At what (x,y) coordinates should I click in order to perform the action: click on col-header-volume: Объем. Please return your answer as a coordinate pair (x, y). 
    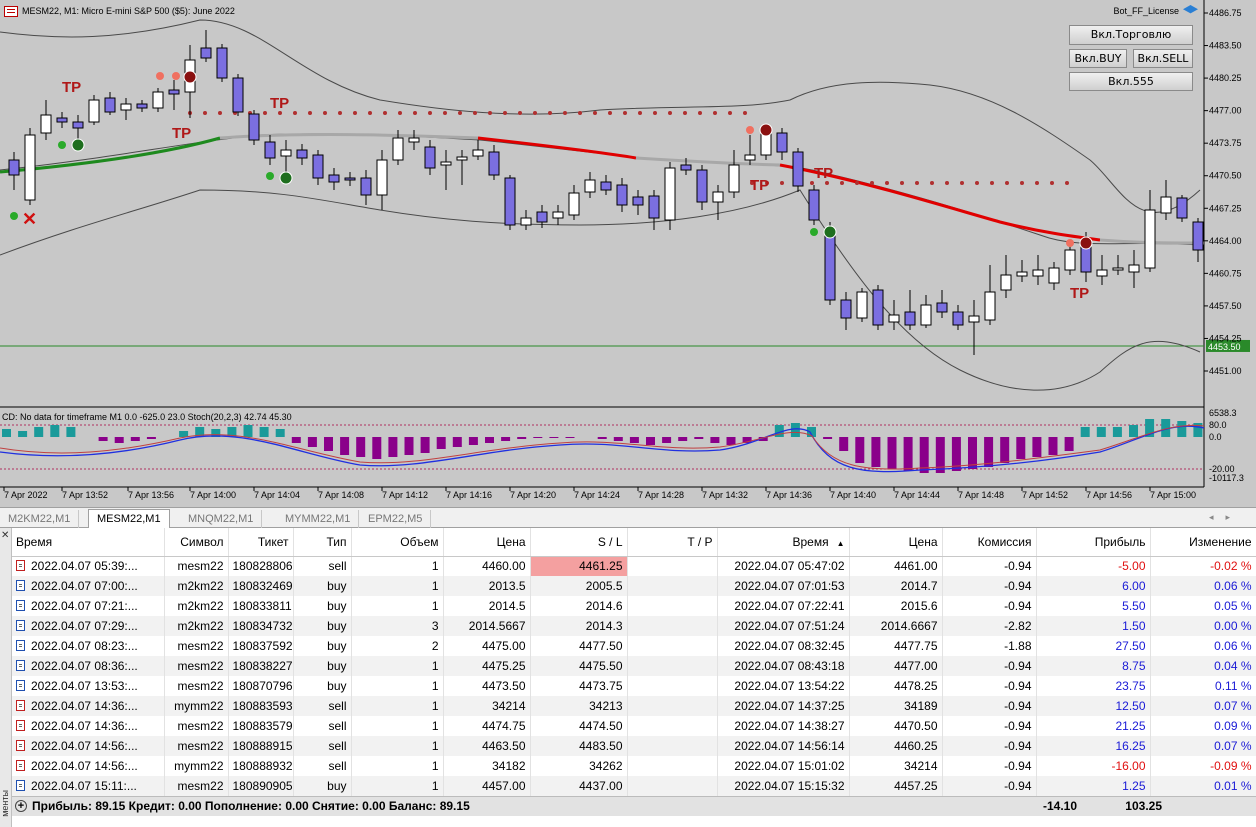
    Looking at the image, I should click on (397, 542).